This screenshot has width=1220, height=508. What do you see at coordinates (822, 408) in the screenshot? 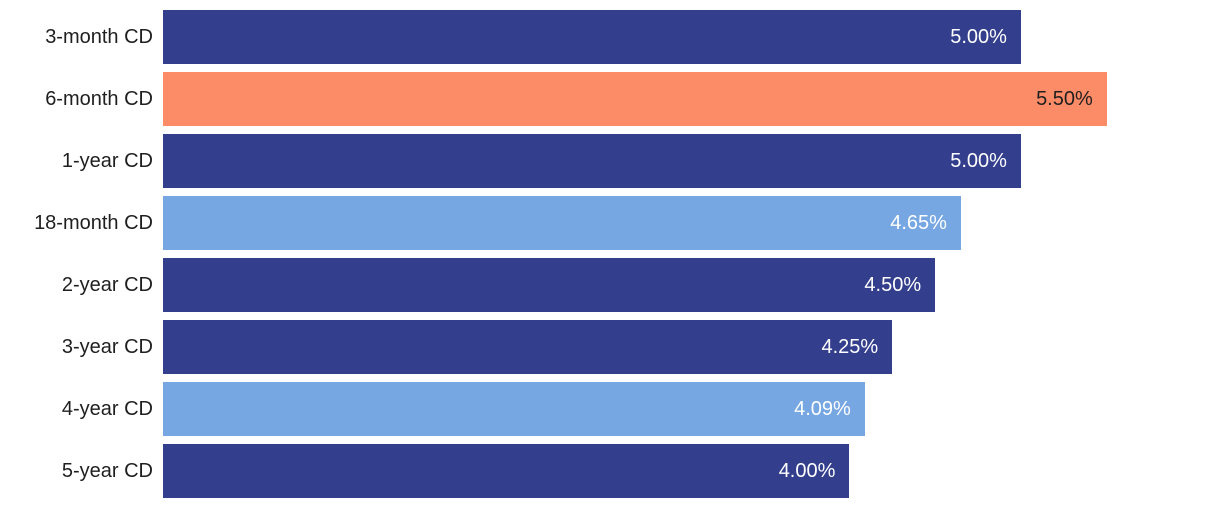
I see `bar-value-label: 4.09%` at bounding box center [822, 408].